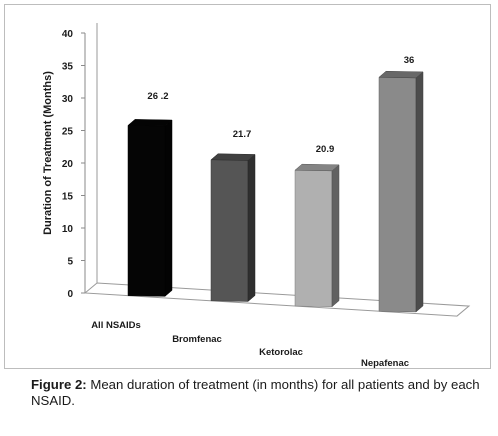 This screenshot has width=498, height=436. What do you see at coordinates (70, 262) in the screenshot?
I see `y-tick-label: 5` at bounding box center [70, 262].